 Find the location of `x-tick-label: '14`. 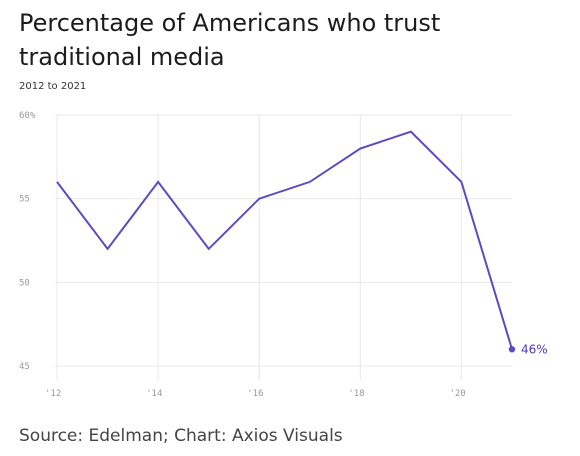

x-tick-label: '14 is located at coordinates (154, 394).